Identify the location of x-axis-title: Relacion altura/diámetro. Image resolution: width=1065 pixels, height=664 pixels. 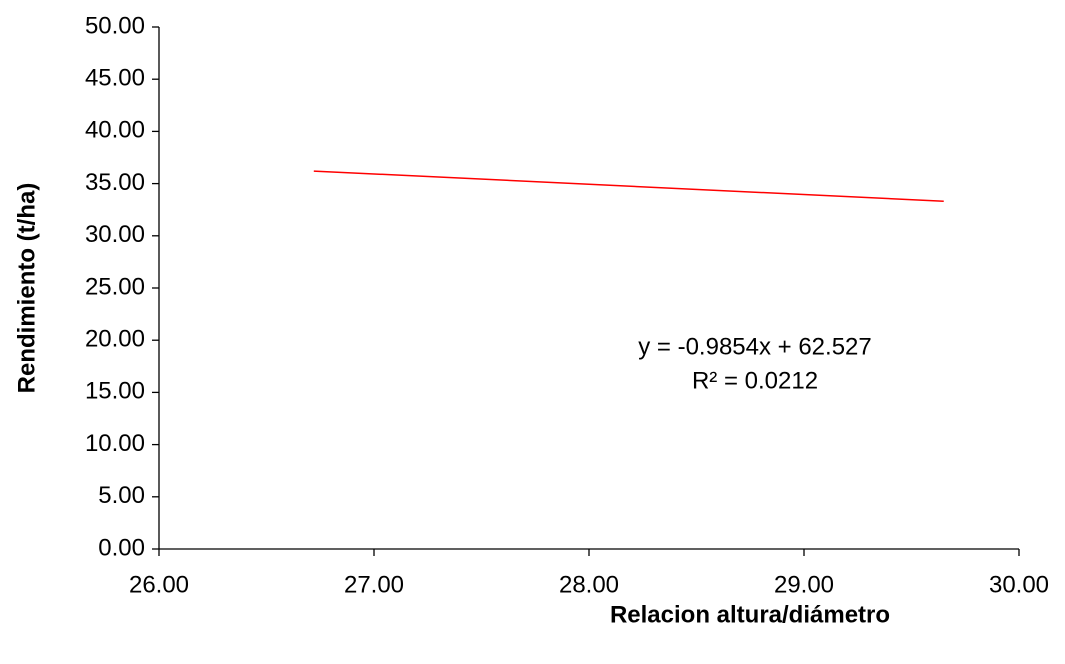
(750, 614).